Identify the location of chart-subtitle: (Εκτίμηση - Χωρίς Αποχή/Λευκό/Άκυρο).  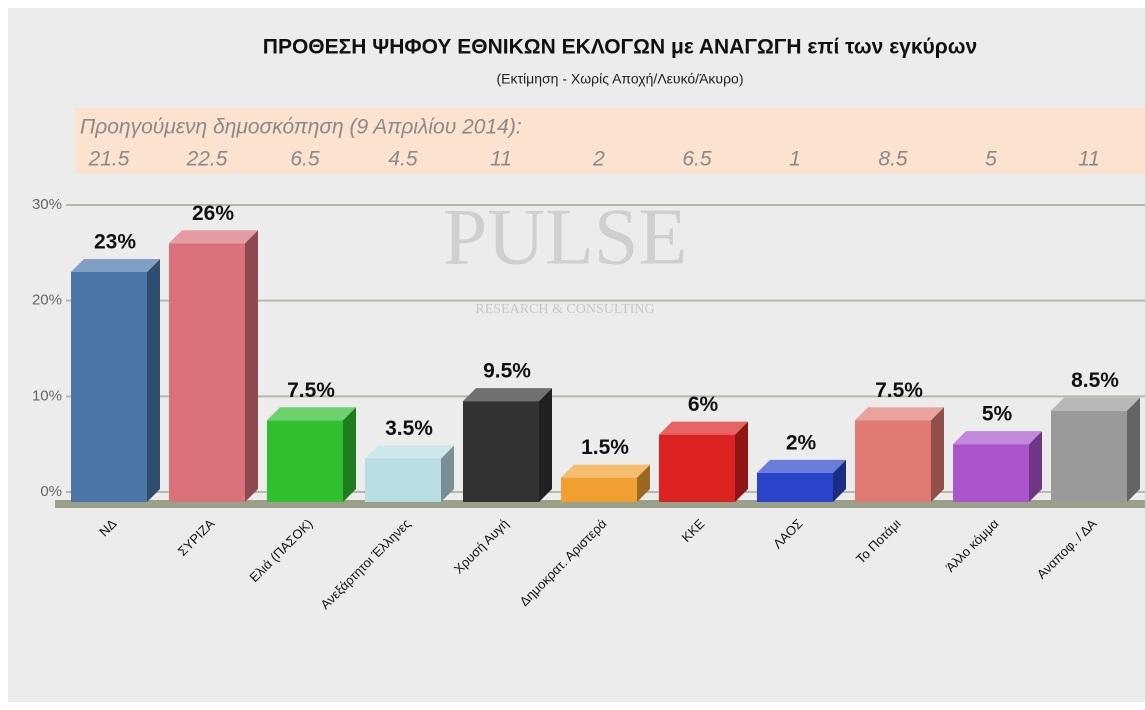
(620, 79).